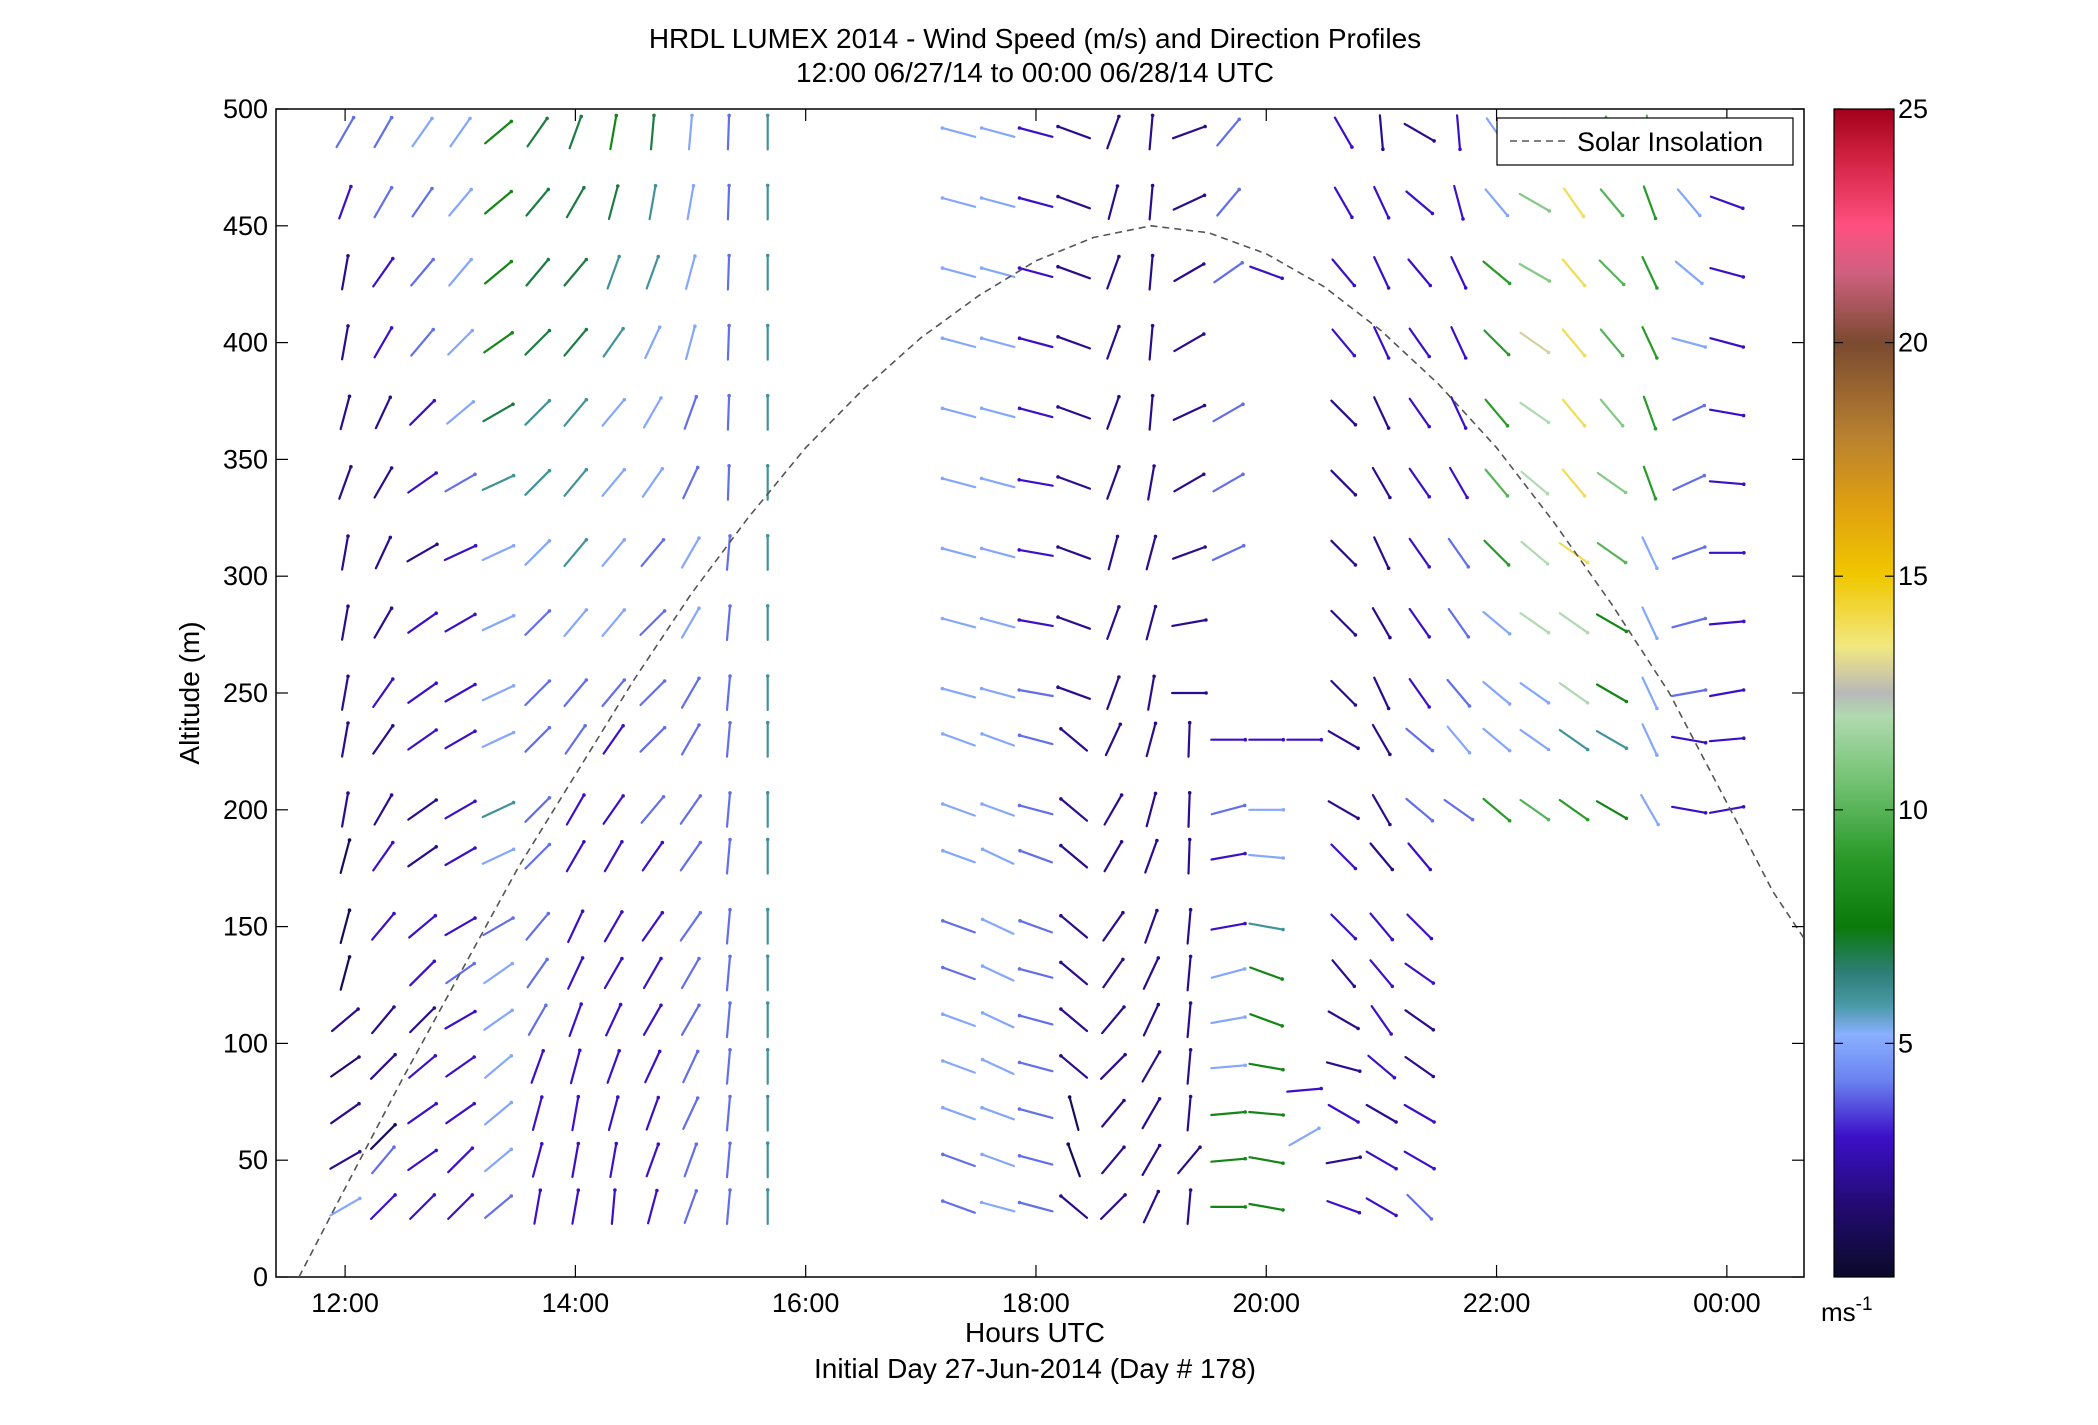 Image resolution: width=2098 pixels, height=1425 pixels. I want to click on x-tick-label-3: 18:00, so click(1036, 1303).